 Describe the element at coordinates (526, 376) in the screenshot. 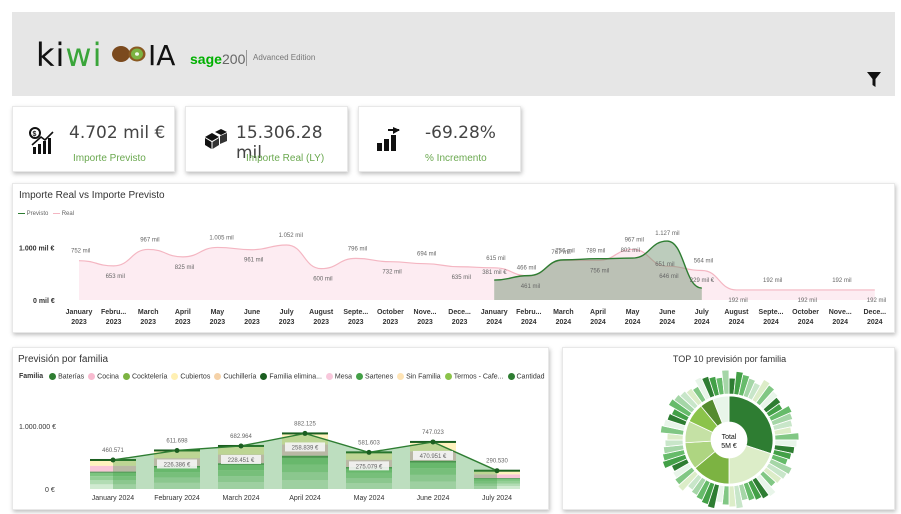

I see `legend-item: Cantidad` at that location.